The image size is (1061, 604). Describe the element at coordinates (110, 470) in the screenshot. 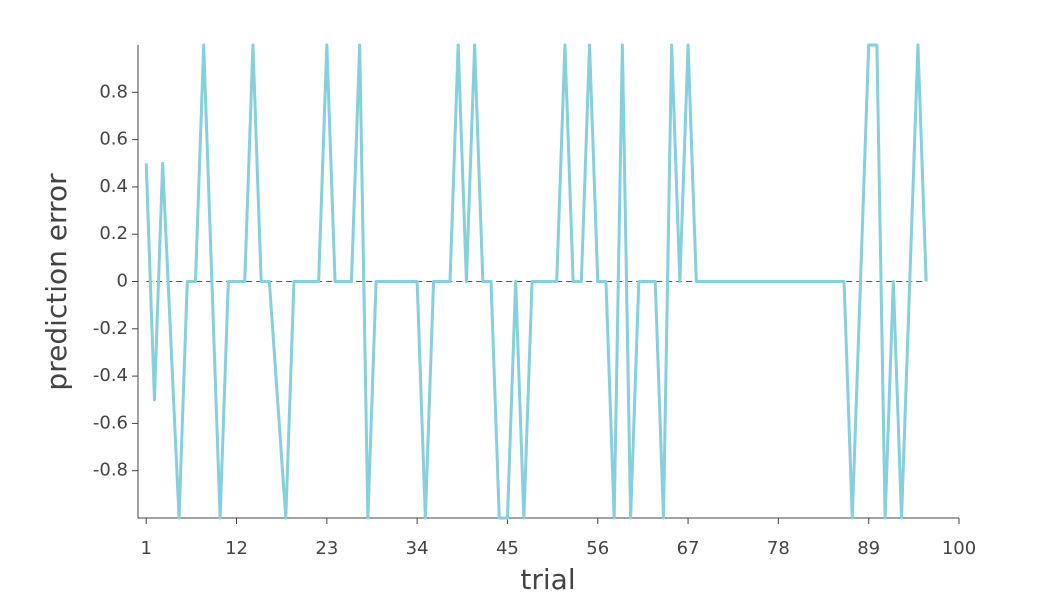

I see `y-tick-label: -0.8` at that location.